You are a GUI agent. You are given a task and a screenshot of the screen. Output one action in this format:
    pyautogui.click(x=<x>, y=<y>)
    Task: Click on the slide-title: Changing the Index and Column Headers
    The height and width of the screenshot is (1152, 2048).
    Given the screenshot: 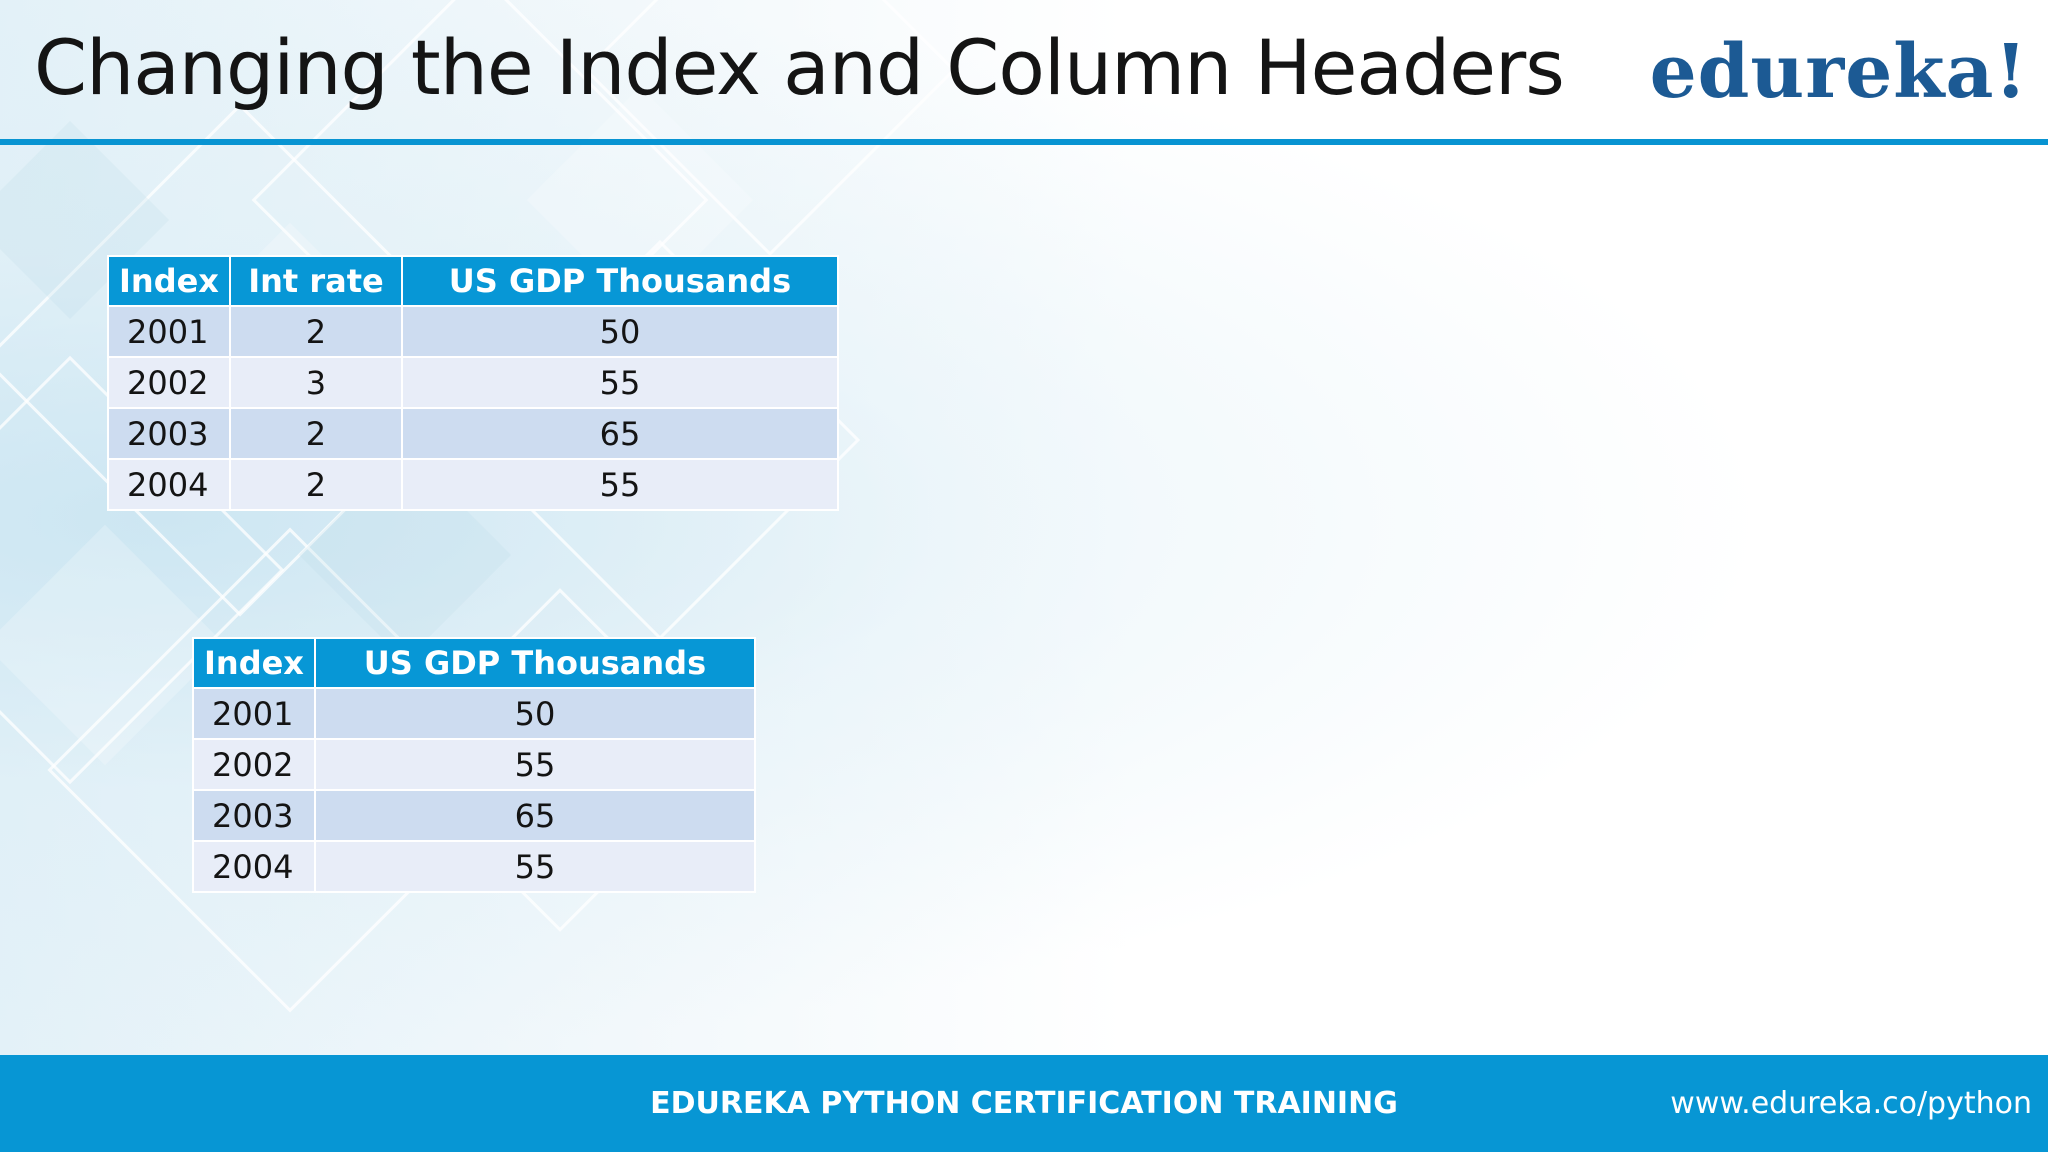 What is the action you would take?
    pyautogui.click(x=799, y=67)
    